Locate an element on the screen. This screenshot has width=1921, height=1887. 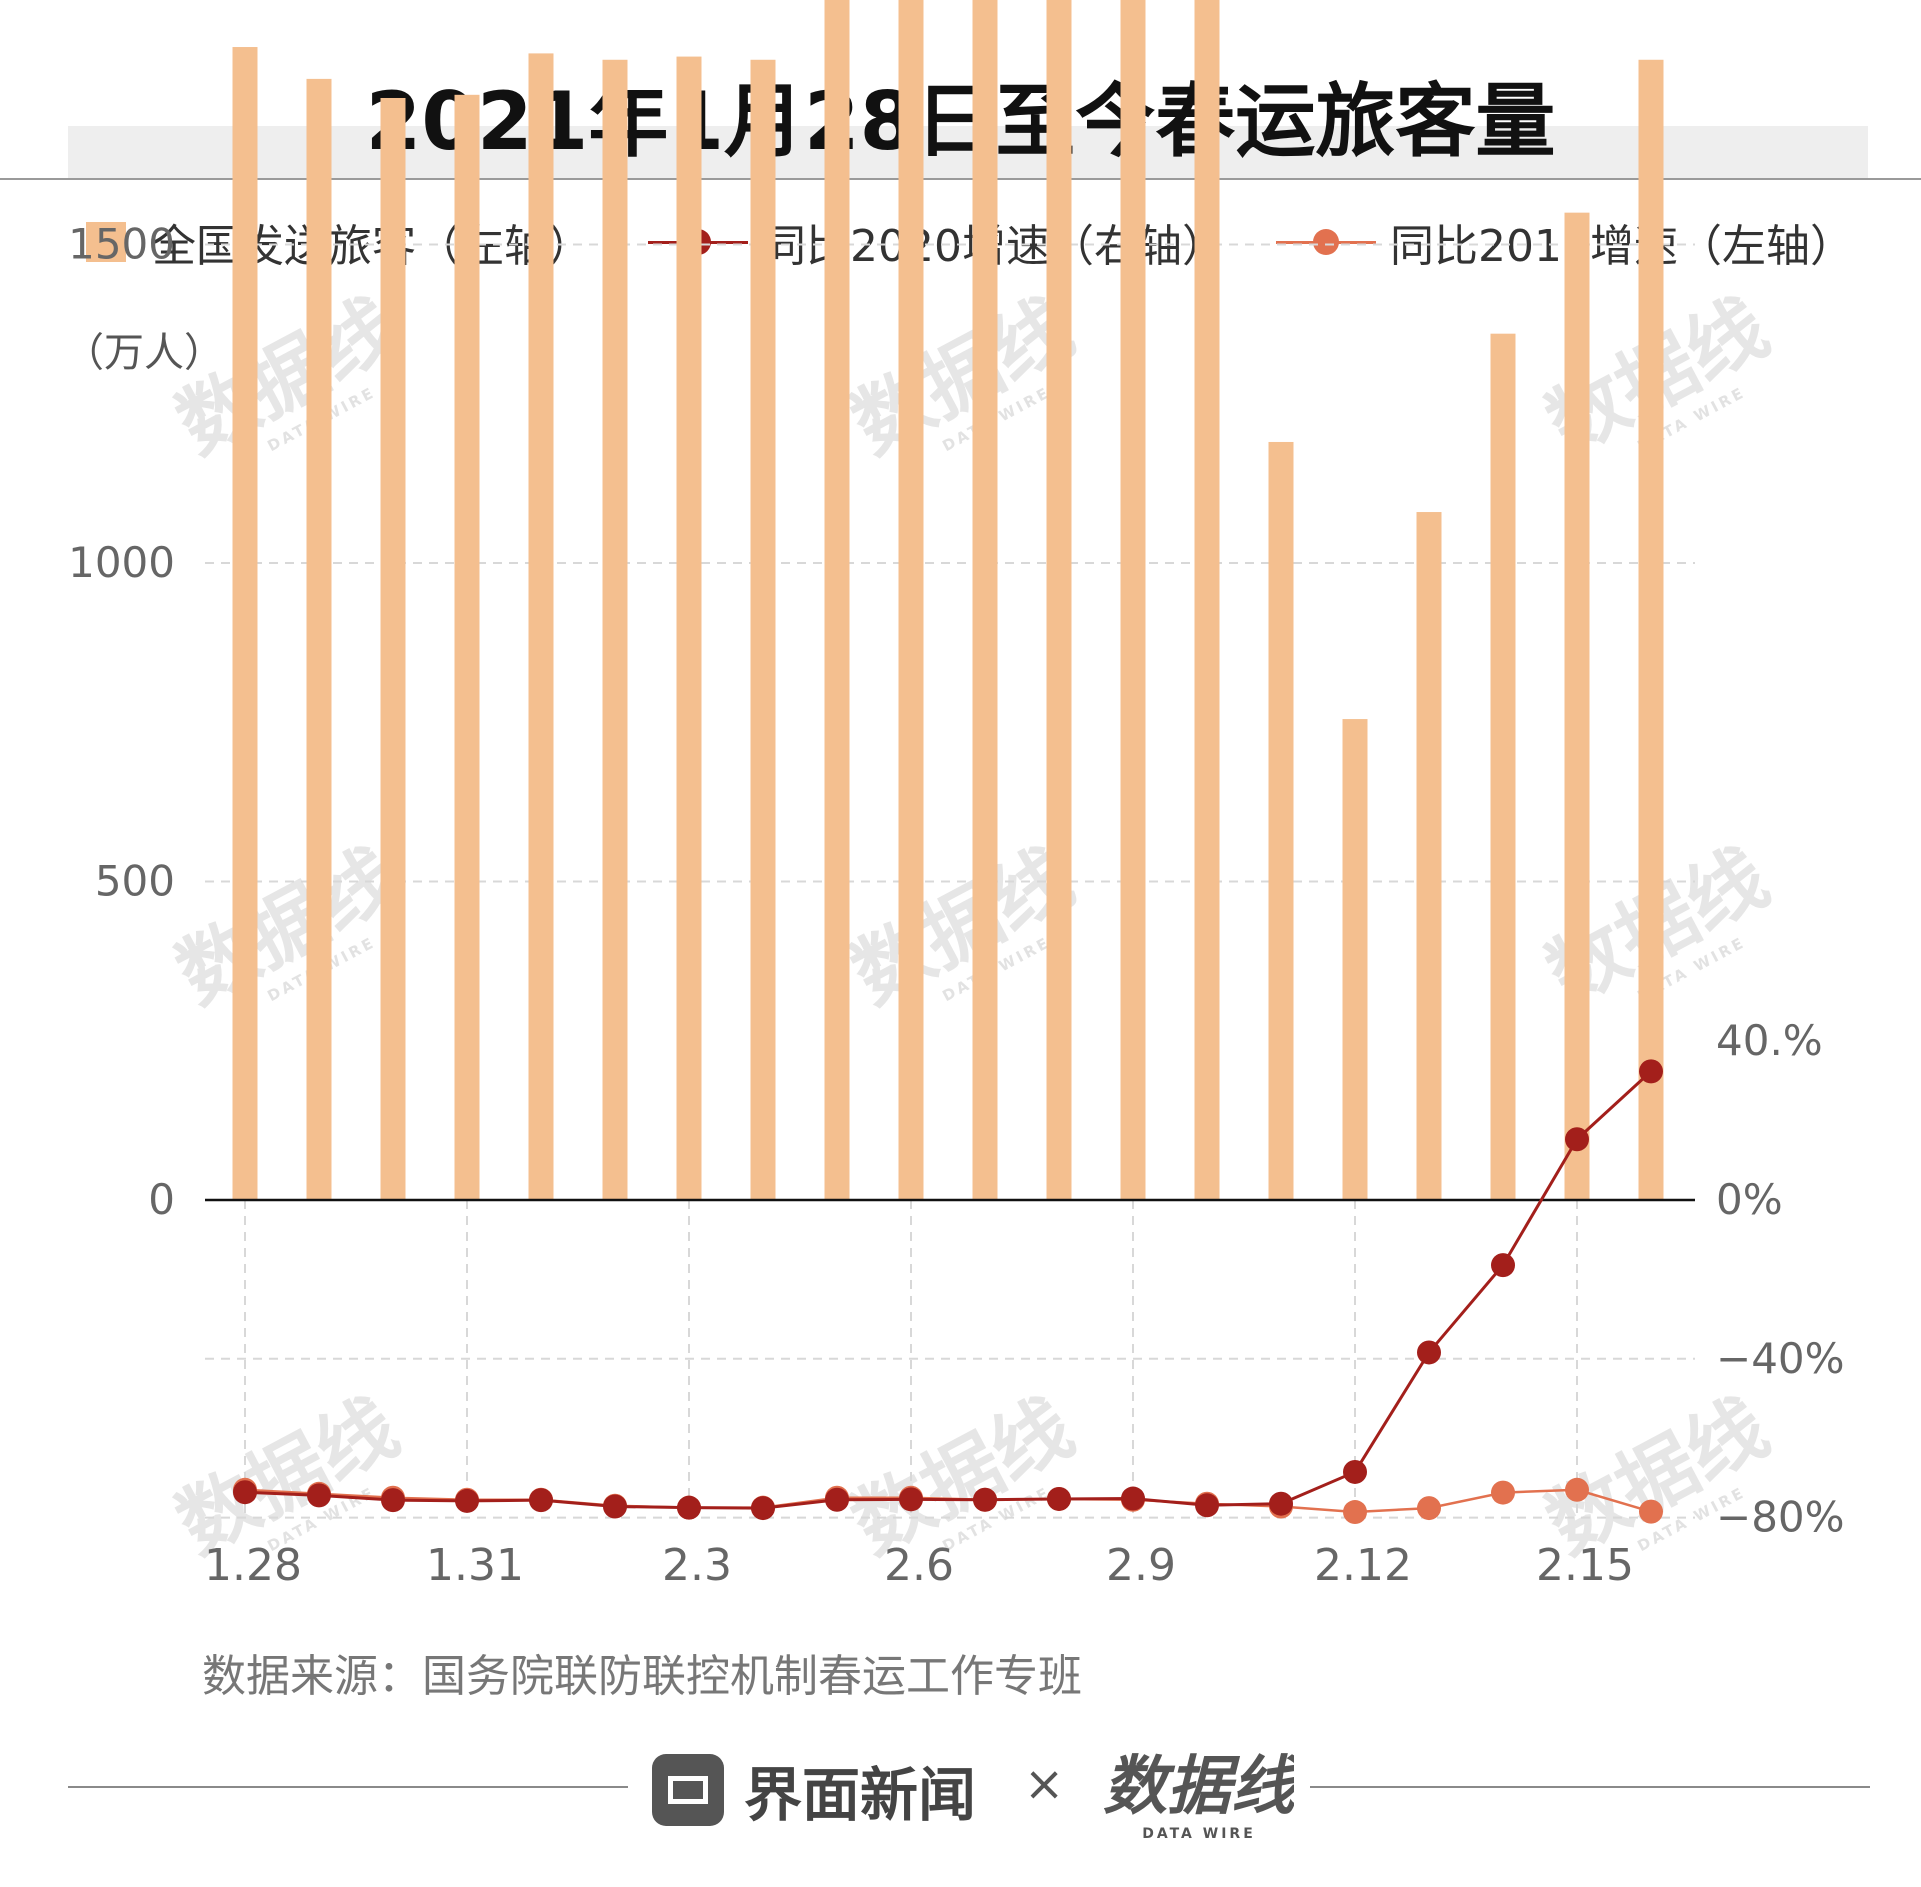
x-tick-1.28: 1.28 is located at coordinates (253, 1565).